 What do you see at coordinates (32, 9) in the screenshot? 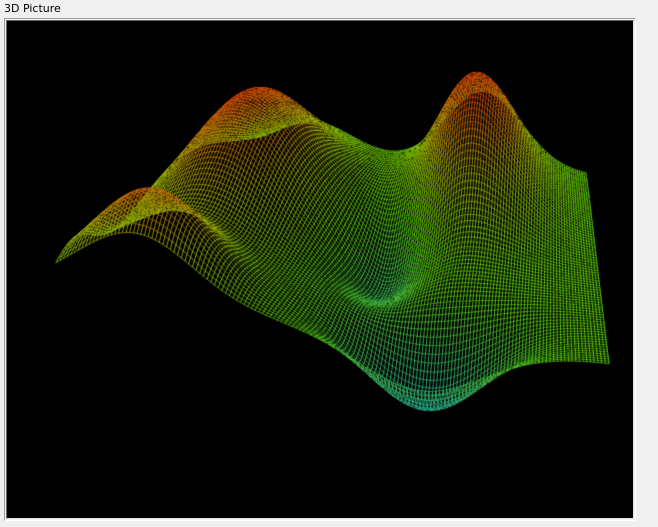
I see `panel-title: 3D Picture` at bounding box center [32, 9].